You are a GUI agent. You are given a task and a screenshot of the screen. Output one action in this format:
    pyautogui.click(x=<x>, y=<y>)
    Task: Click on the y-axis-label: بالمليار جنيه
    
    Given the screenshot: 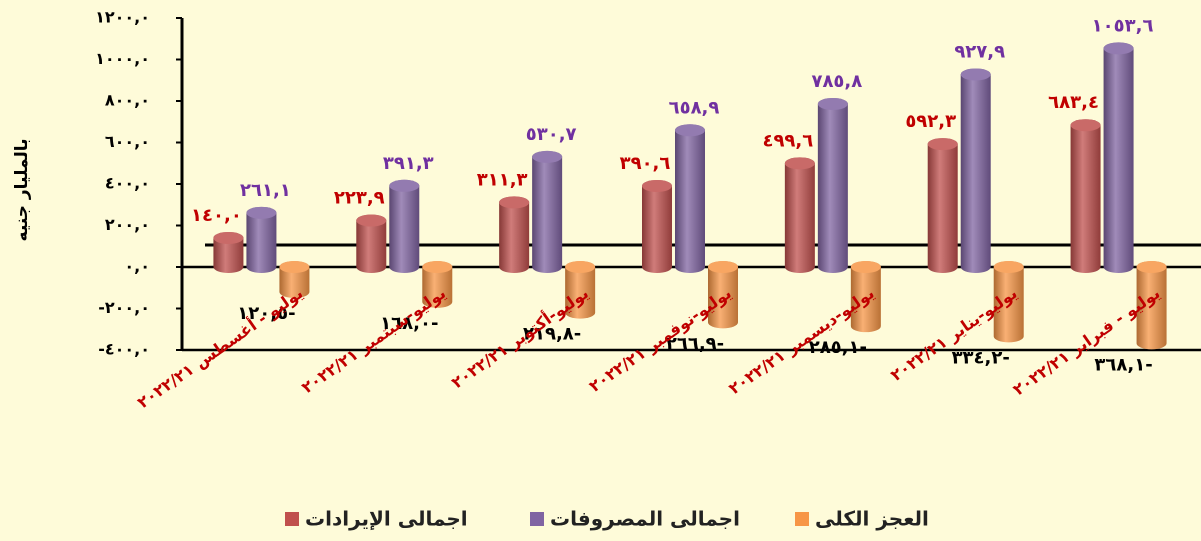 What is the action you would take?
    pyautogui.click(x=22, y=190)
    